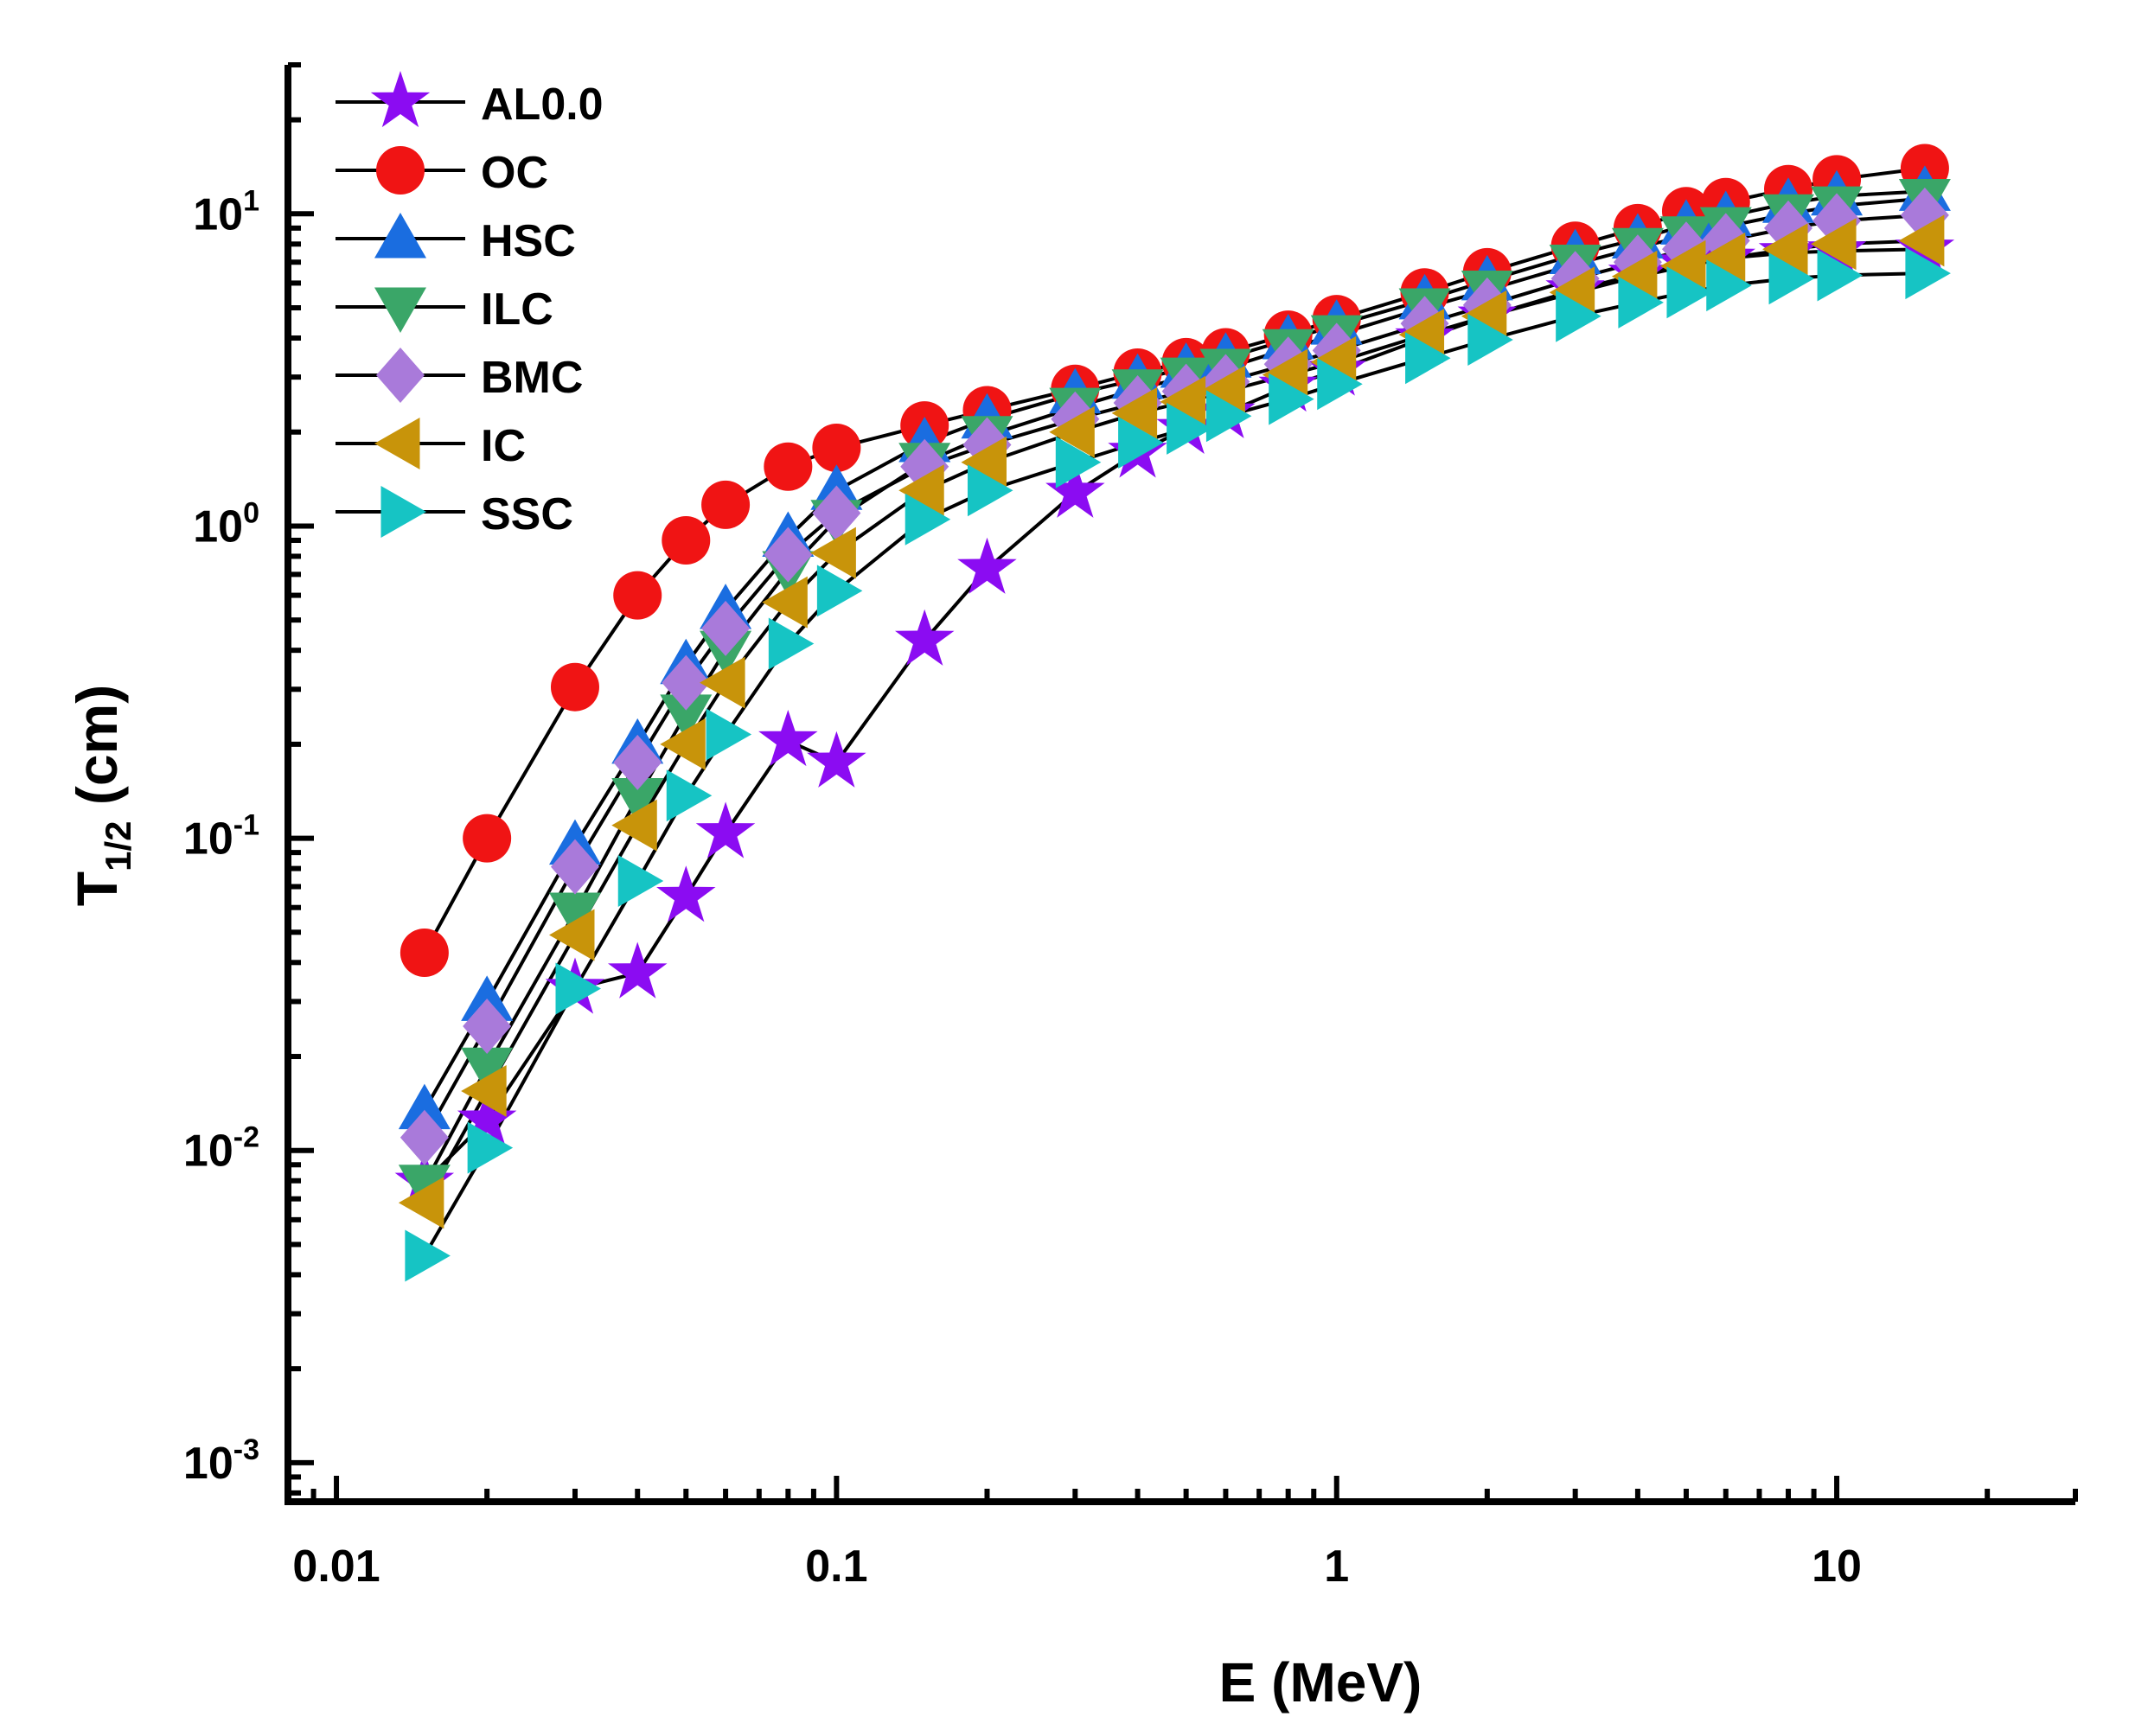 The width and height of the screenshot is (2148, 1736). What do you see at coordinates (503, 446) in the screenshot?
I see `legend-label: IC` at bounding box center [503, 446].